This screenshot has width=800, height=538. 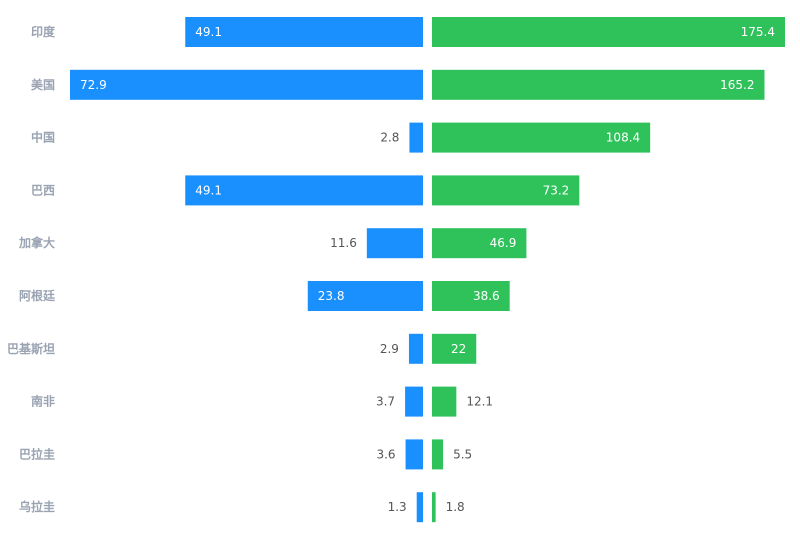 What do you see at coordinates (43, 401) in the screenshot?
I see `category-label: 南非` at bounding box center [43, 401].